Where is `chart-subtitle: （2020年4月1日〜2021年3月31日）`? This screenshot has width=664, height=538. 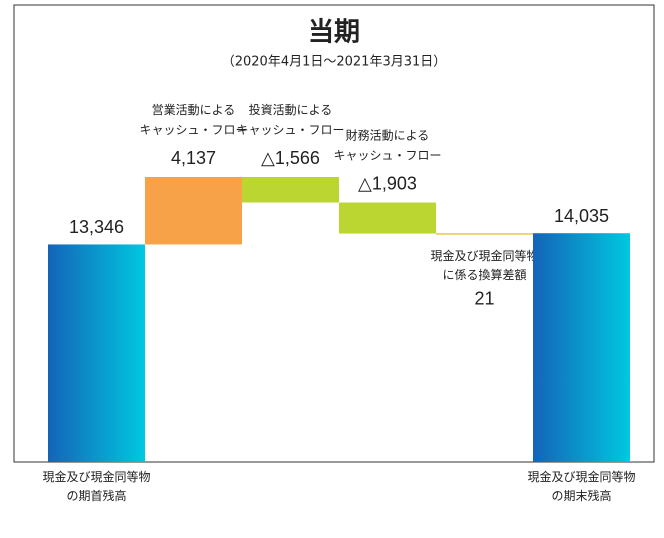 chart-subtitle: （2020年4月1日〜2021年3月31日） is located at coordinates (334, 62).